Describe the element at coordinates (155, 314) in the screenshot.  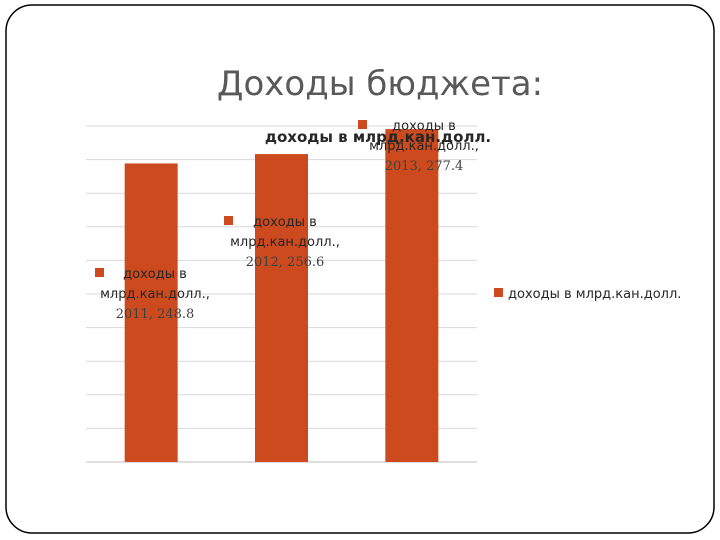
I see `data-label-2011-line2: 2011, 248.8` at that location.